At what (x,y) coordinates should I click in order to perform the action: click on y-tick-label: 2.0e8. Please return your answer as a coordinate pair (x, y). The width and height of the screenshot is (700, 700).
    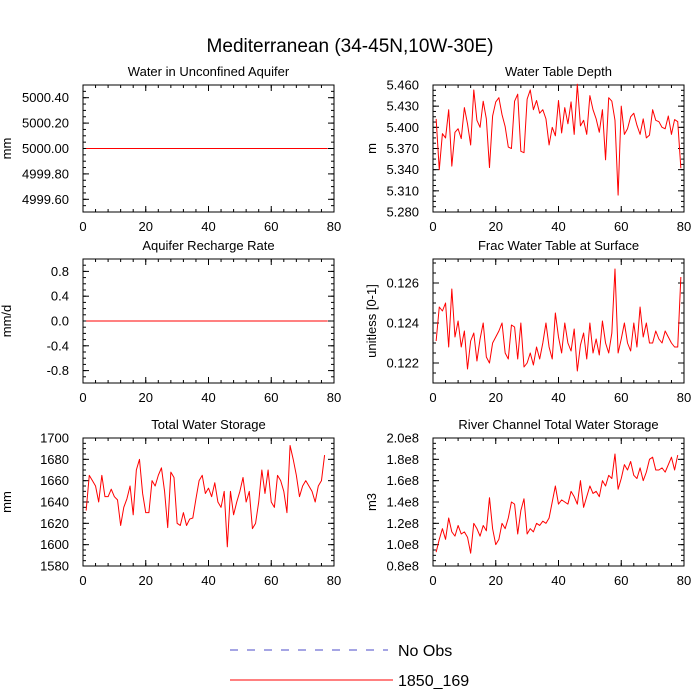
    Looking at the image, I should click on (402, 438).